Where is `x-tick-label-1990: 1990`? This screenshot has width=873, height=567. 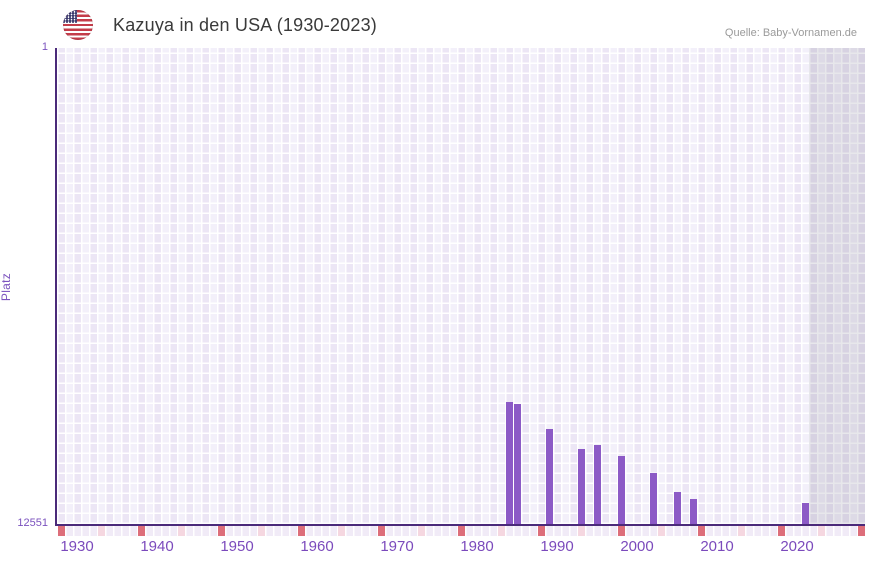 x-tick-label-1990: 1990 is located at coordinates (557, 546).